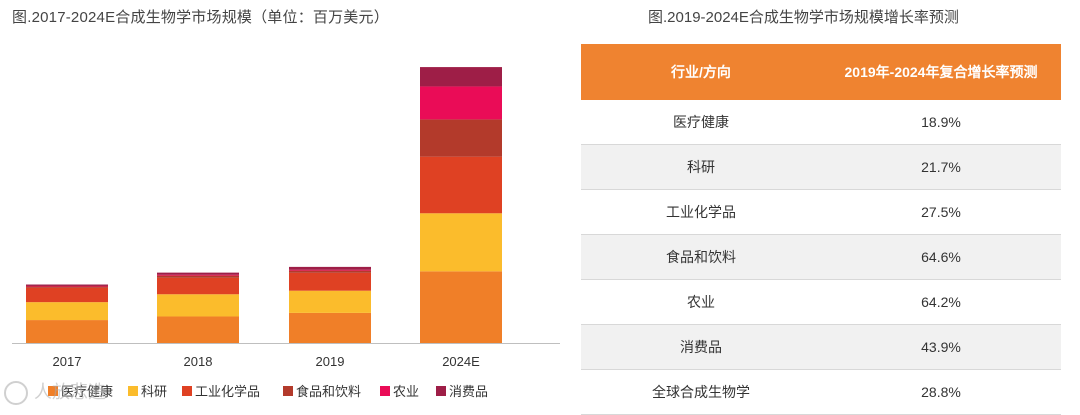 This screenshot has width=1080, height=415. I want to click on legend-label: 工业化学品, so click(227, 391).